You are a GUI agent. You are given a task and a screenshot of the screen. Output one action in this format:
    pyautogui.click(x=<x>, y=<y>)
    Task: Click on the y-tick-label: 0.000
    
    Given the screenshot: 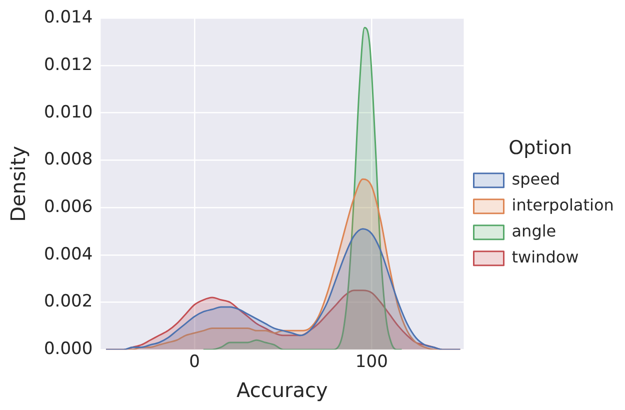 What is the action you would take?
    pyautogui.click(x=68, y=349)
    